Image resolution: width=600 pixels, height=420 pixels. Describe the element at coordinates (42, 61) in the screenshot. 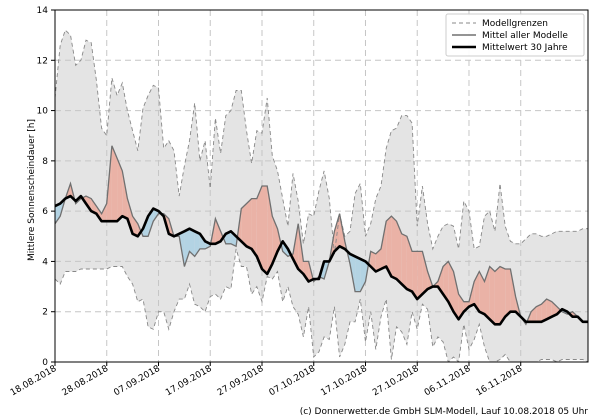

I see `y-tick-label: 12` at that location.